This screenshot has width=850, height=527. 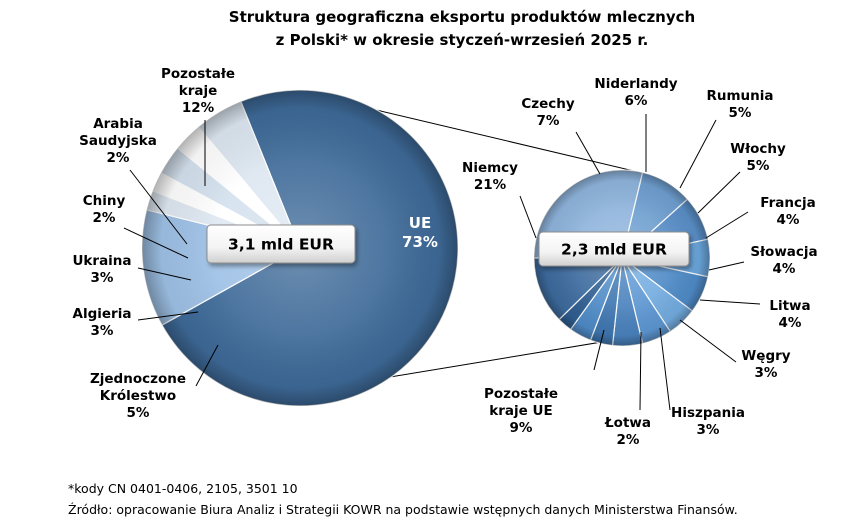 I want to click on main-label-algieria-text: Algieria, so click(x=102, y=314).